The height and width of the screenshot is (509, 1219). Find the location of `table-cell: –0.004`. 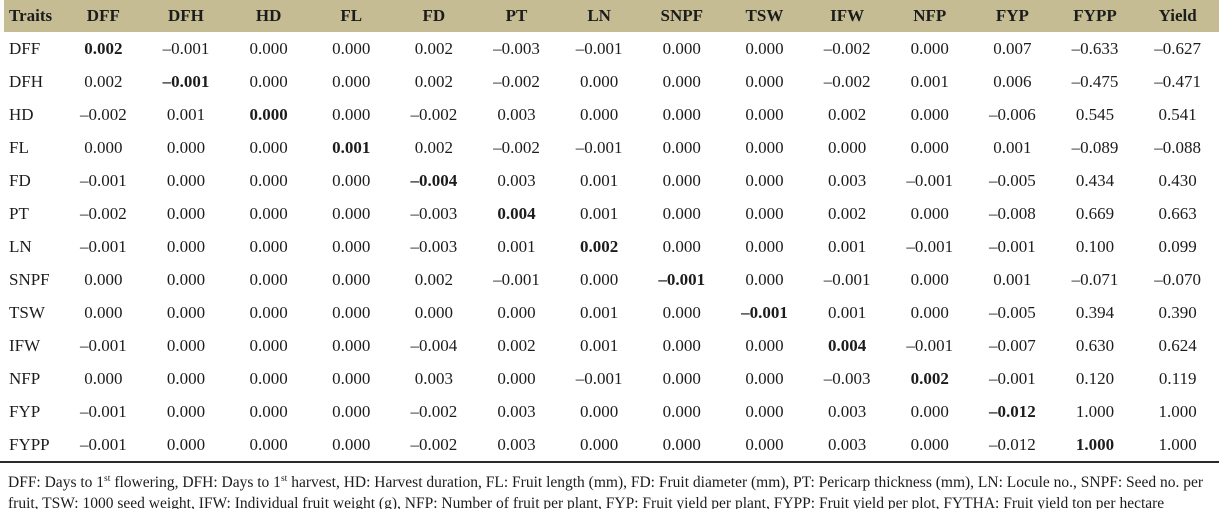

table-cell: –0.004 is located at coordinates (434, 180).